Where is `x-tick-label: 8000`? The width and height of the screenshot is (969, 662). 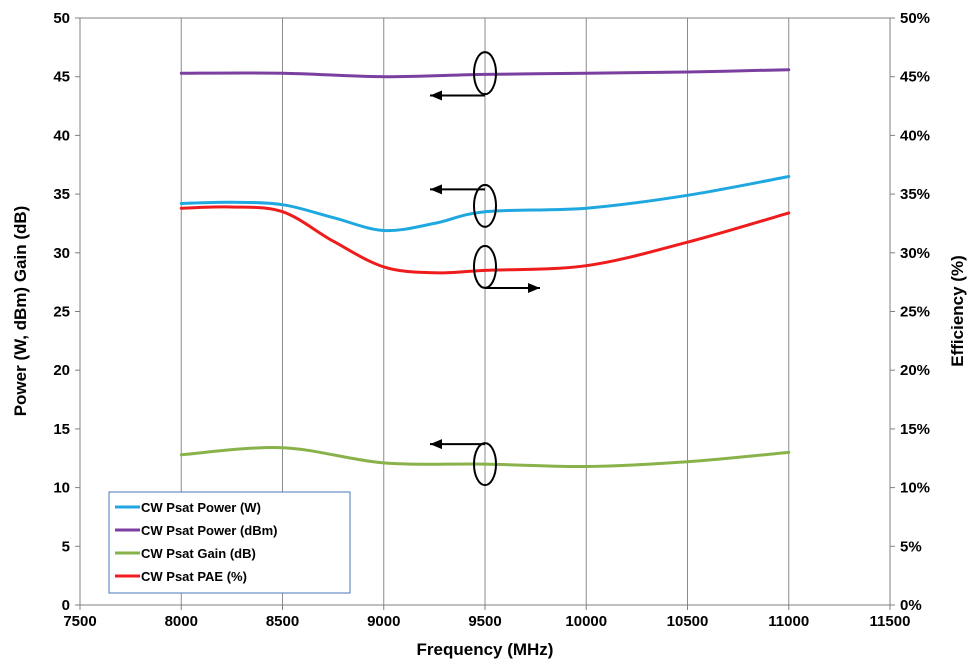
x-tick-label: 8000 is located at coordinates (181, 621).